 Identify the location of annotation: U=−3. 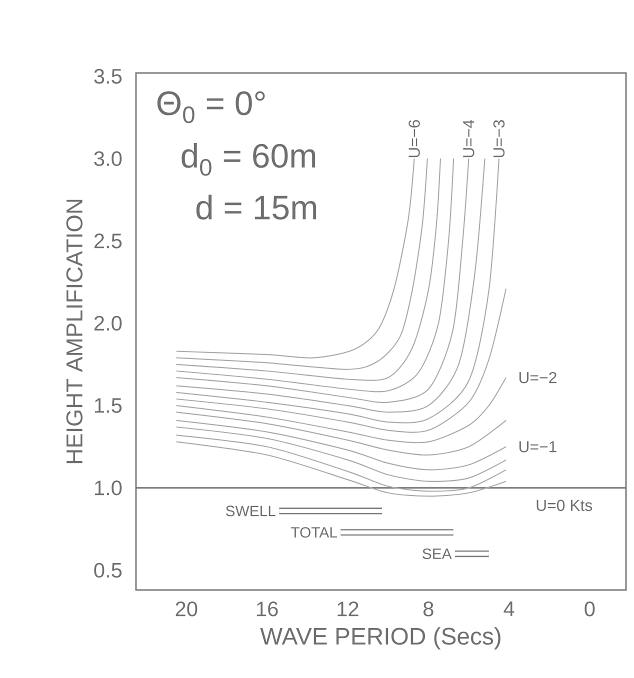
(499, 139).